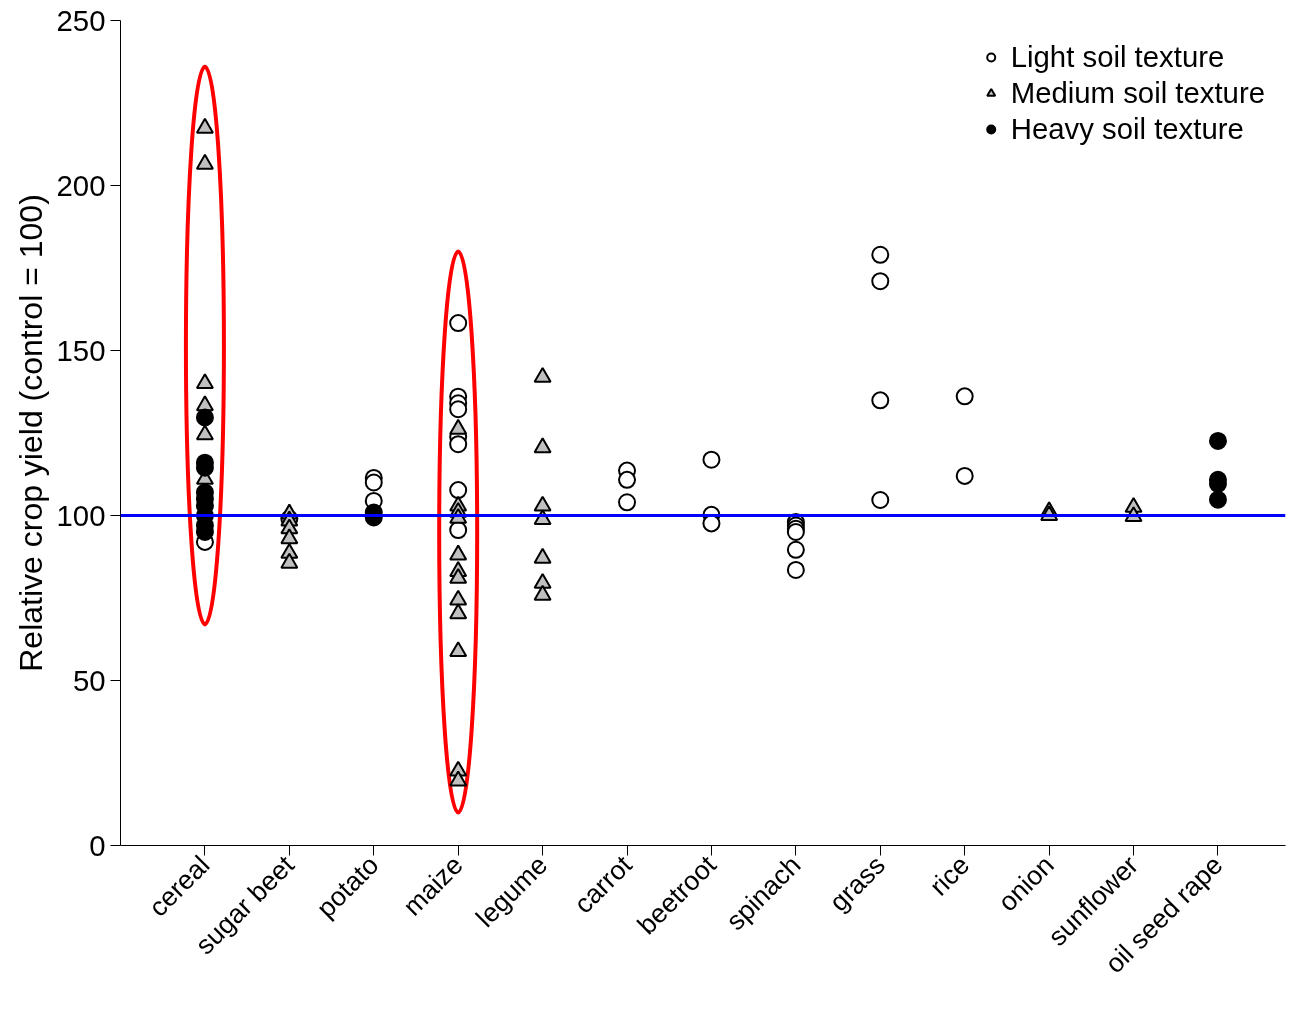 The image size is (1296, 1010). What do you see at coordinates (949, 875) in the screenshot?
I see `x-tick-label: rice` at bounding box center [949, 875].